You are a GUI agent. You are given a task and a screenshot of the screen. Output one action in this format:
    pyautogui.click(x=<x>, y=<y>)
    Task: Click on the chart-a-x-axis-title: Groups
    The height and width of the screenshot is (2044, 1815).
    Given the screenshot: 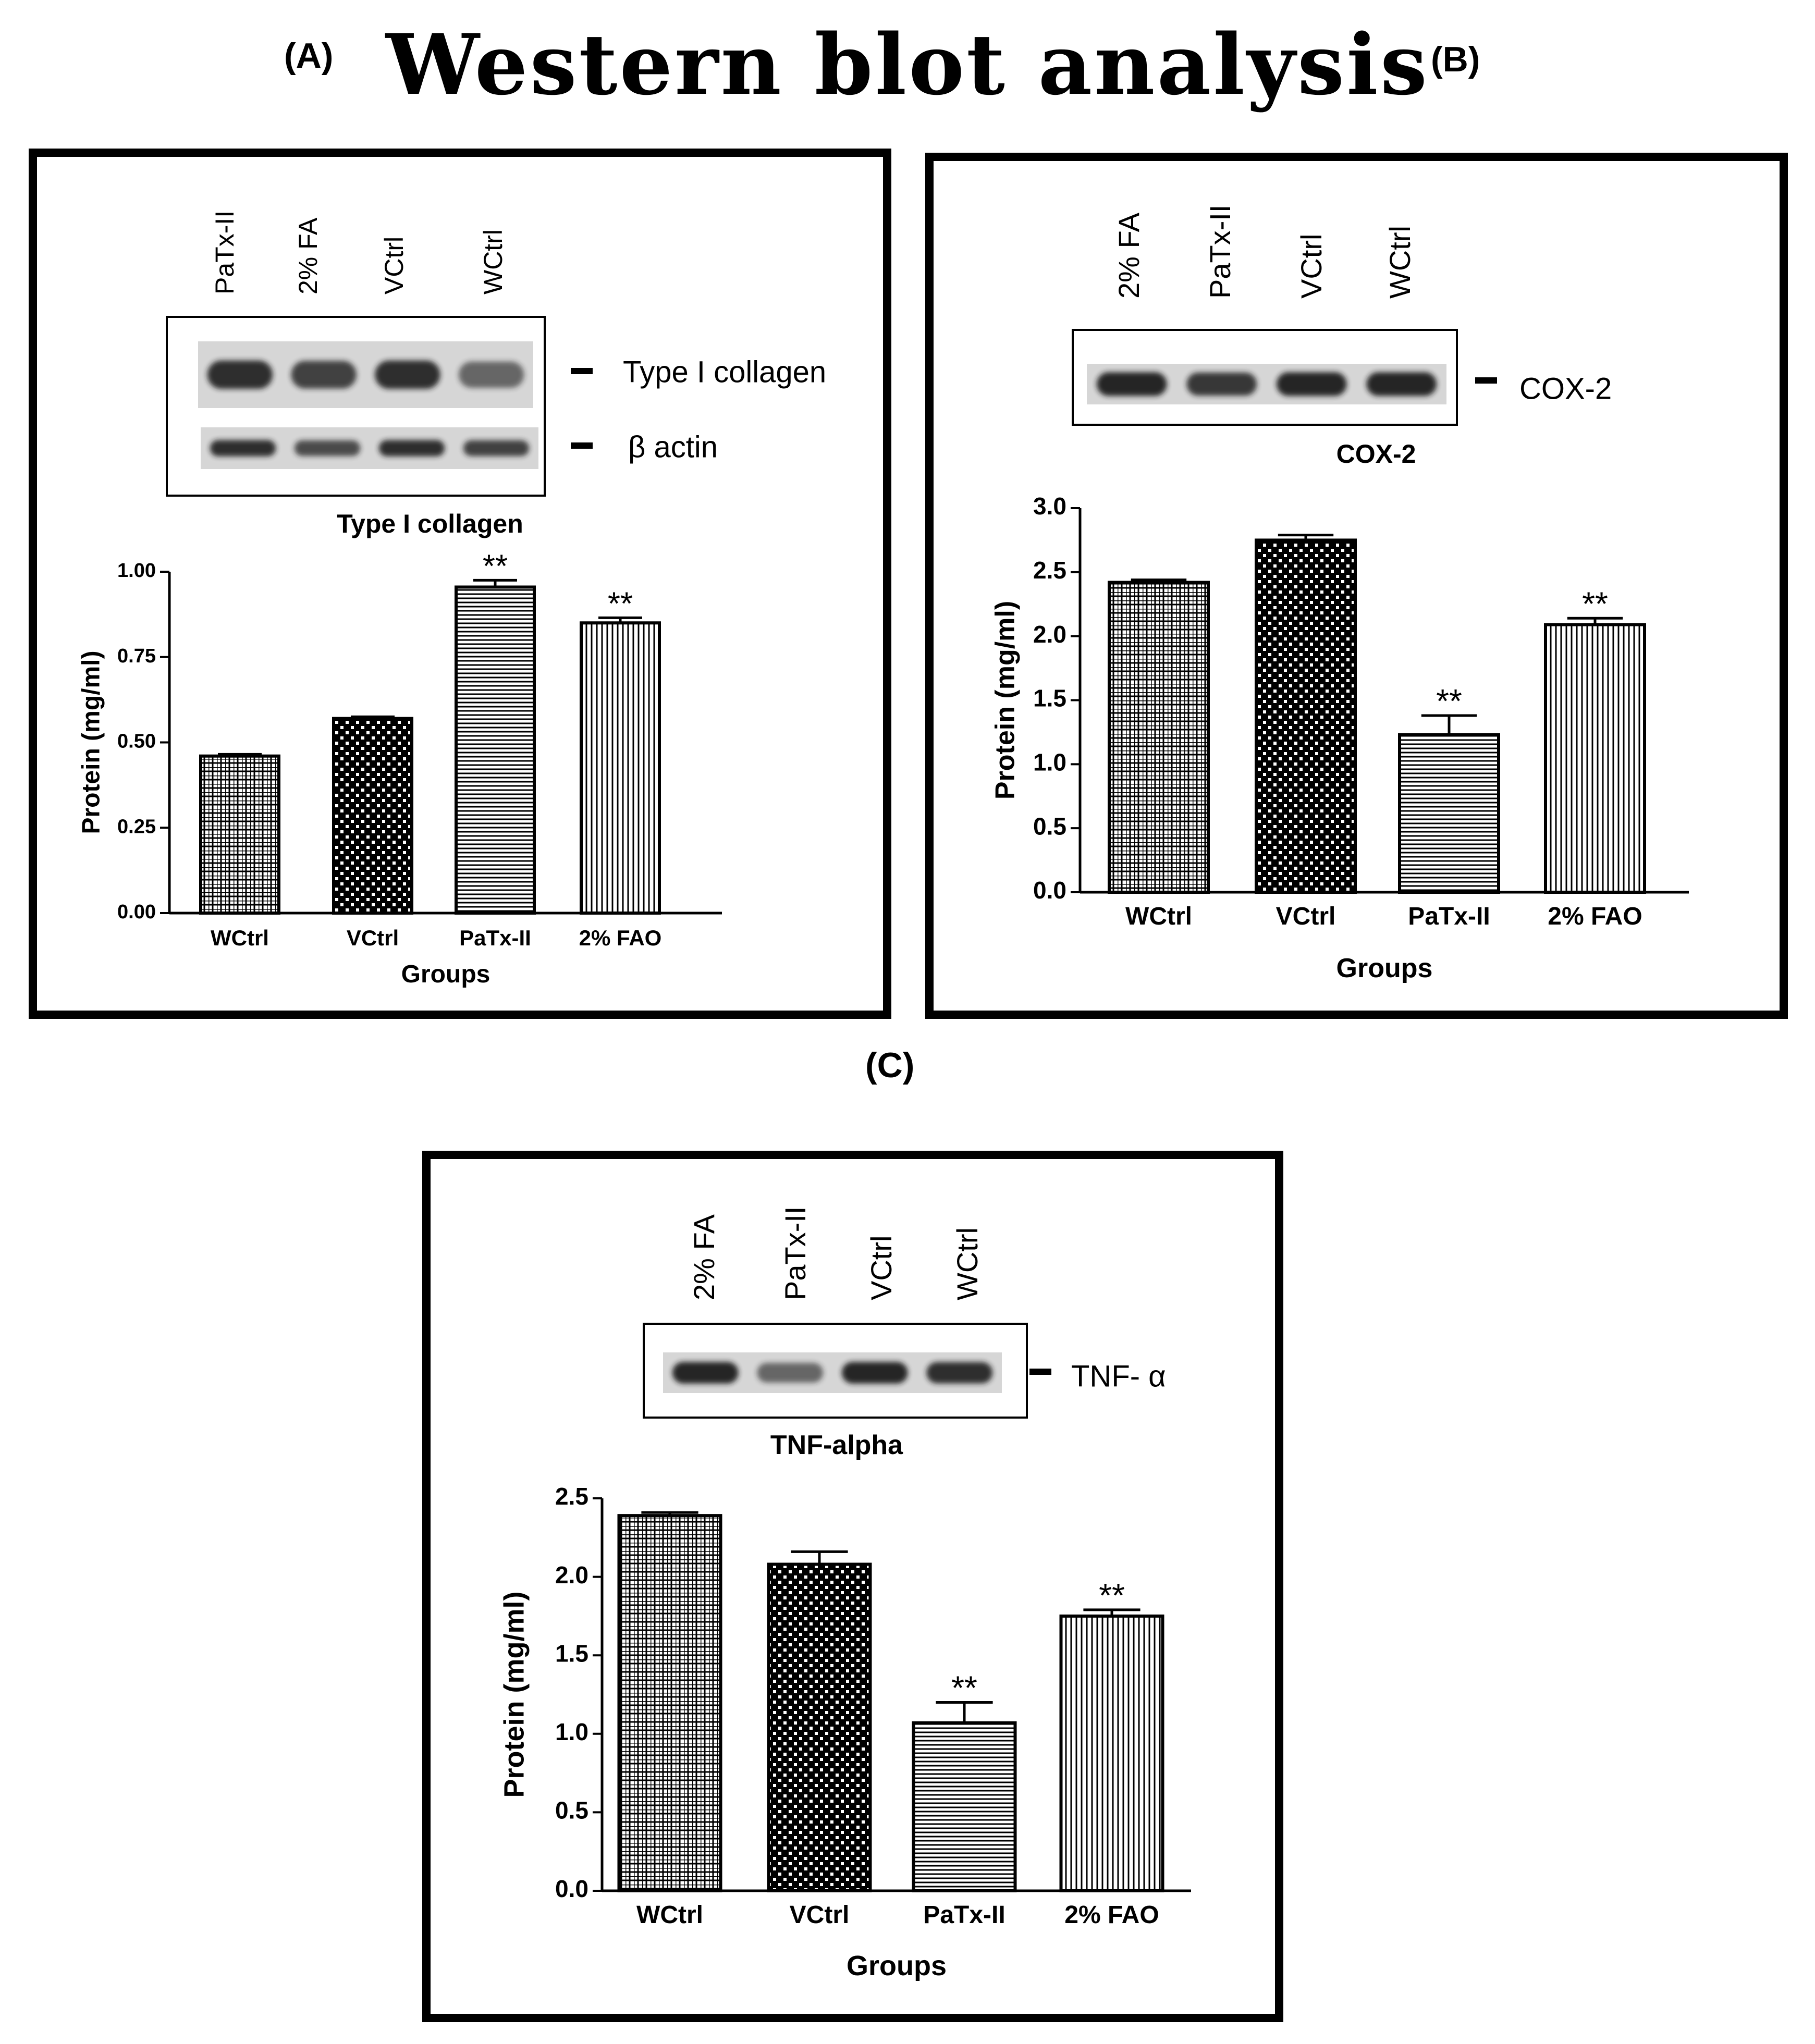 What is the action you would take?
    pyautogui.click(x=445, y=975)
    